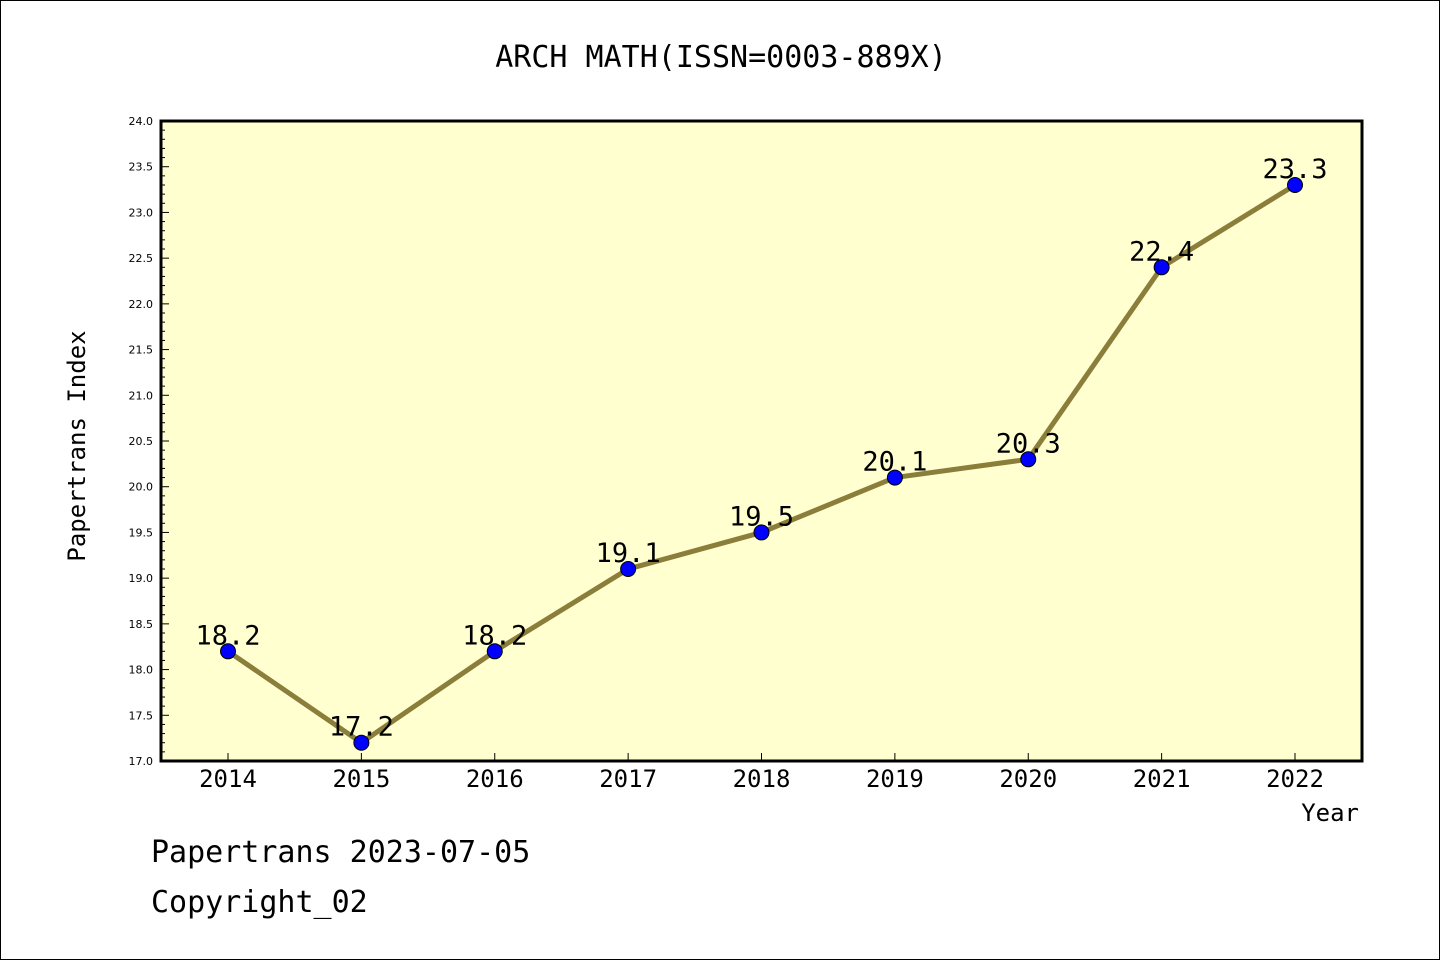  What do you see at coordinates (1028, 443) in the screenshot?
I see `data-label: 20.3` at bounding box center [1028, 443].